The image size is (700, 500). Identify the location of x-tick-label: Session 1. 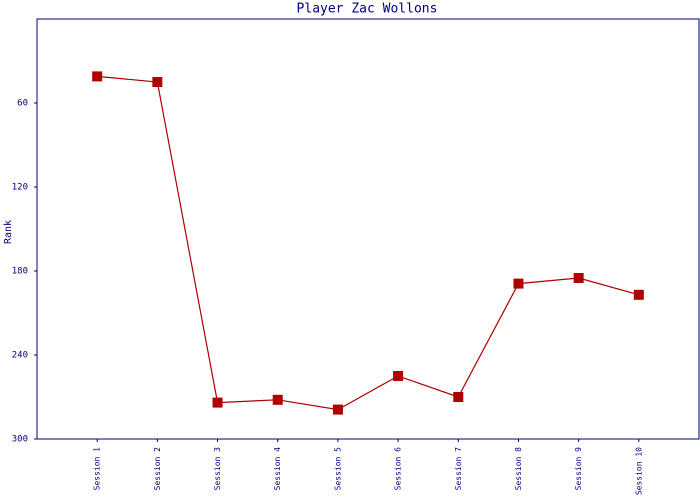
(97, 469).